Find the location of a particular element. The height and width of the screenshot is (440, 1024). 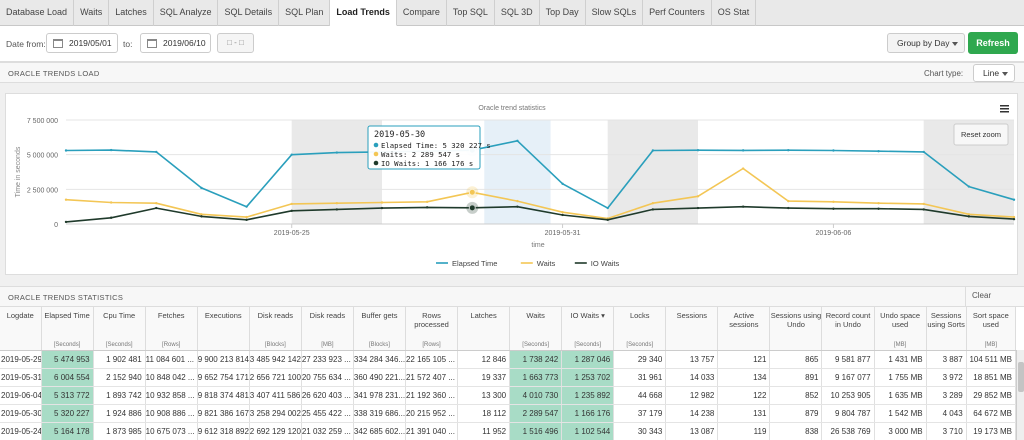

tab-load-trends: Load Trends is located at coordinates (363, 13).